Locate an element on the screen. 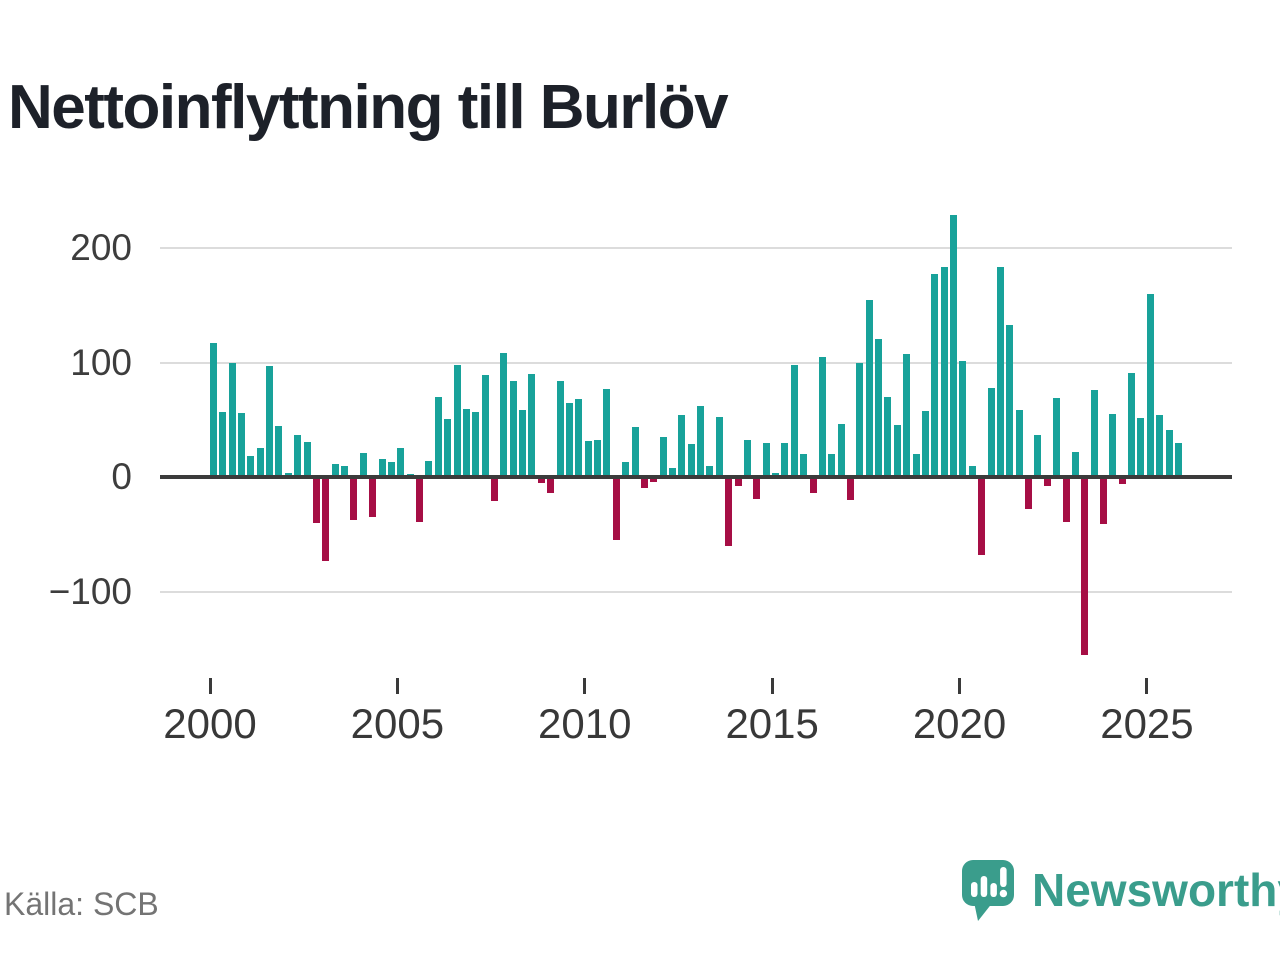  page-title: Nettoinflyttning till Burlöv is located at coordinates (368, 107).